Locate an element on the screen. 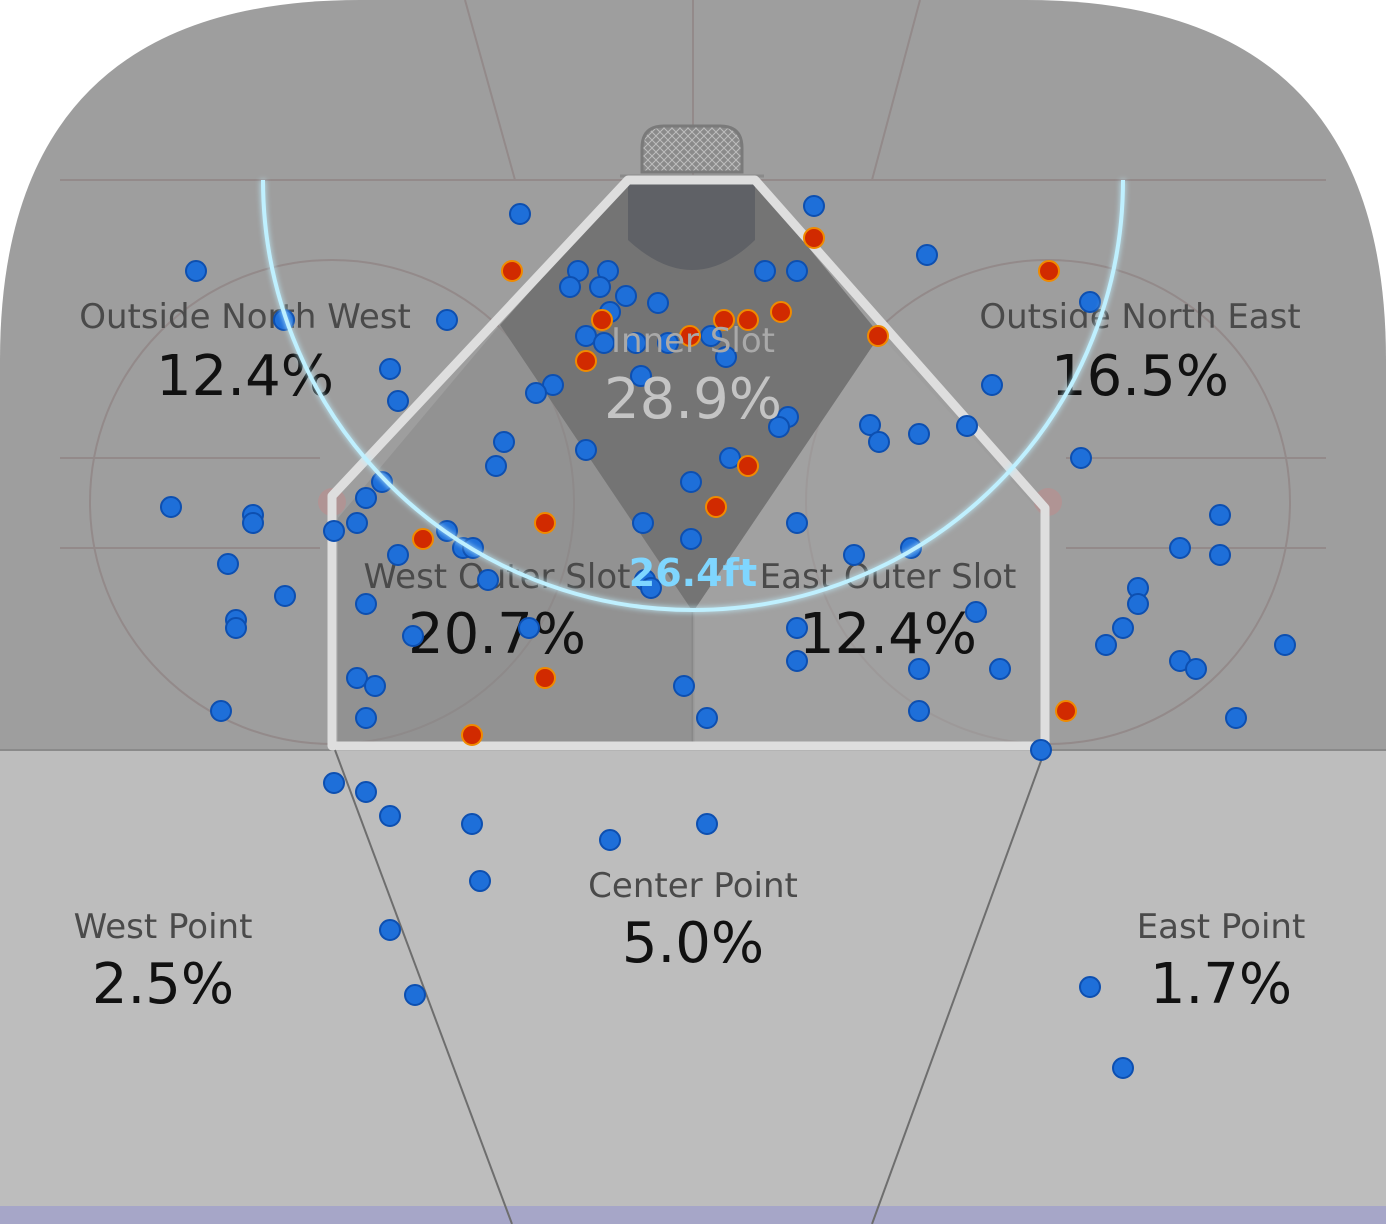  zone-pct-west-outer-slot: 20.7% is located at coordinates (497, 634).